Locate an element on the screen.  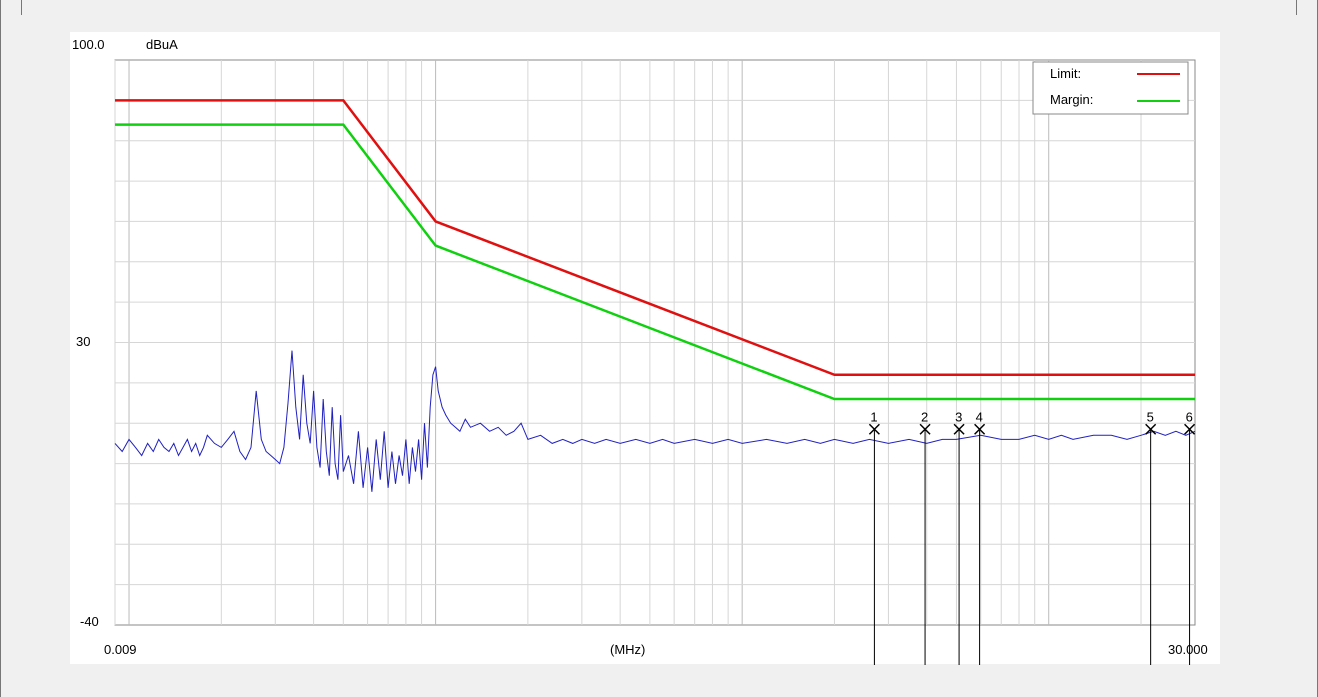
legend-label-limit: Limit: is located at coordinates (1065, 73).